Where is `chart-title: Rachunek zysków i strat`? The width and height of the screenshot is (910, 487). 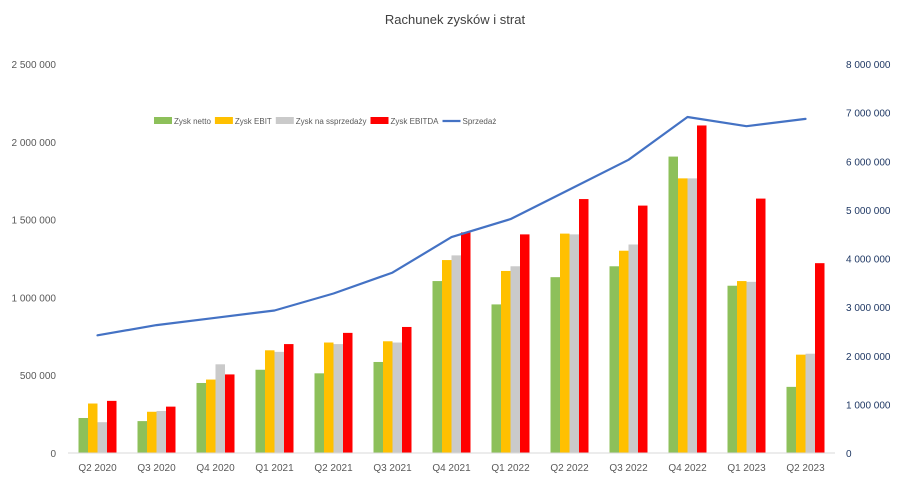 chart-title: Rachunek zysków i strat is located at coordinates (455, 19).